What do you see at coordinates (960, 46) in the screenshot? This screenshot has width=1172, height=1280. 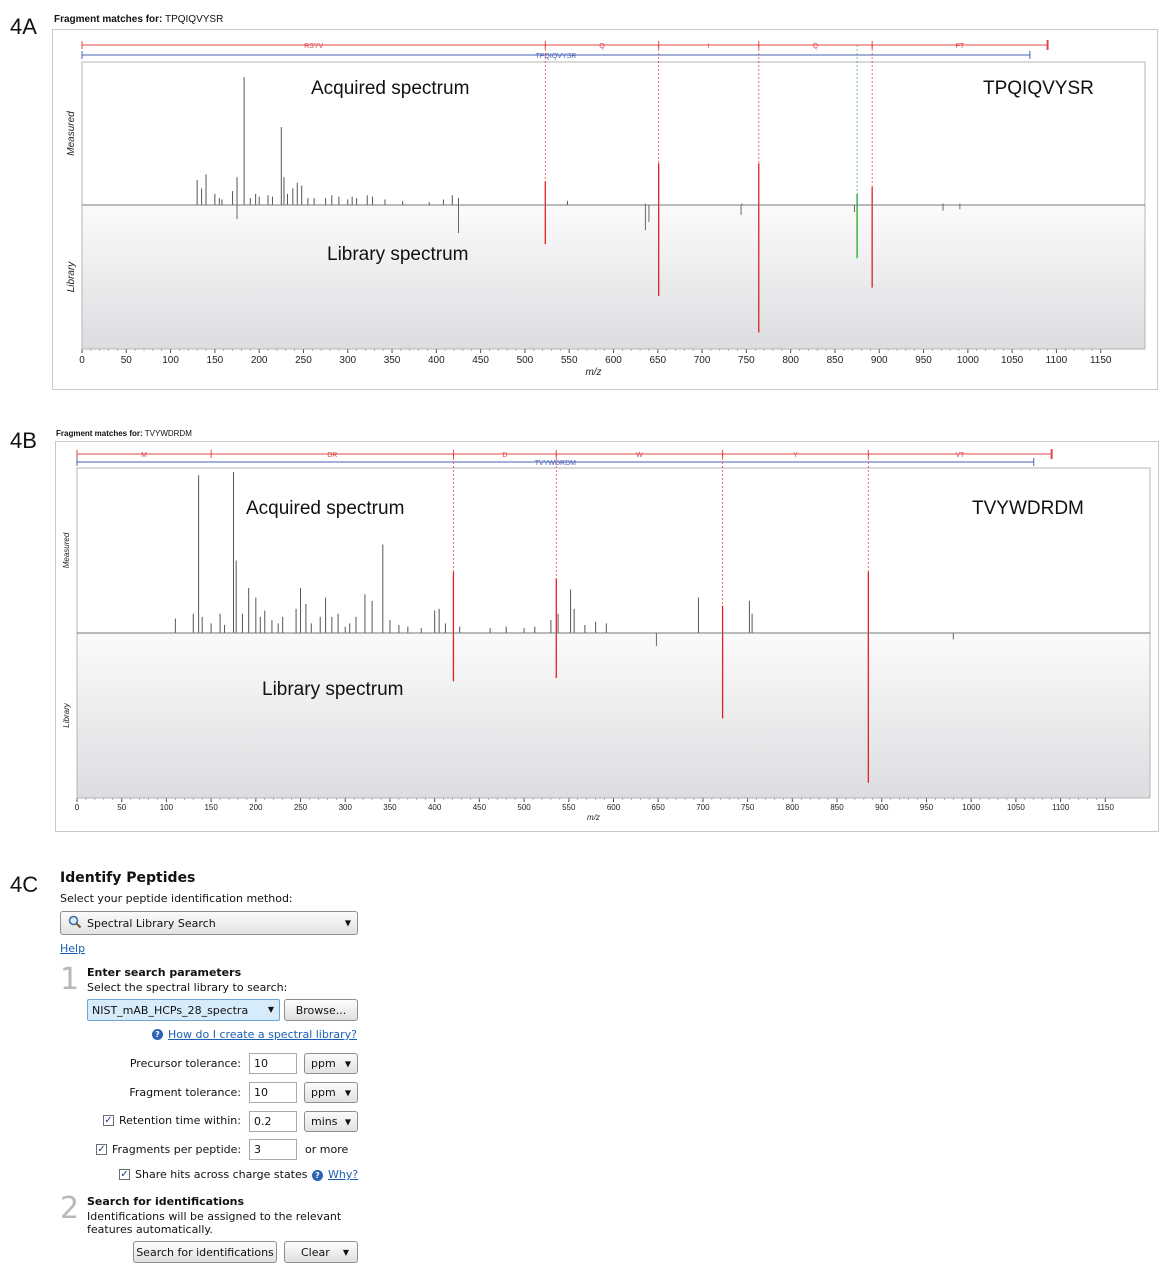 I see `ion-ladder-label: PT` at bounding box center [960, 46].